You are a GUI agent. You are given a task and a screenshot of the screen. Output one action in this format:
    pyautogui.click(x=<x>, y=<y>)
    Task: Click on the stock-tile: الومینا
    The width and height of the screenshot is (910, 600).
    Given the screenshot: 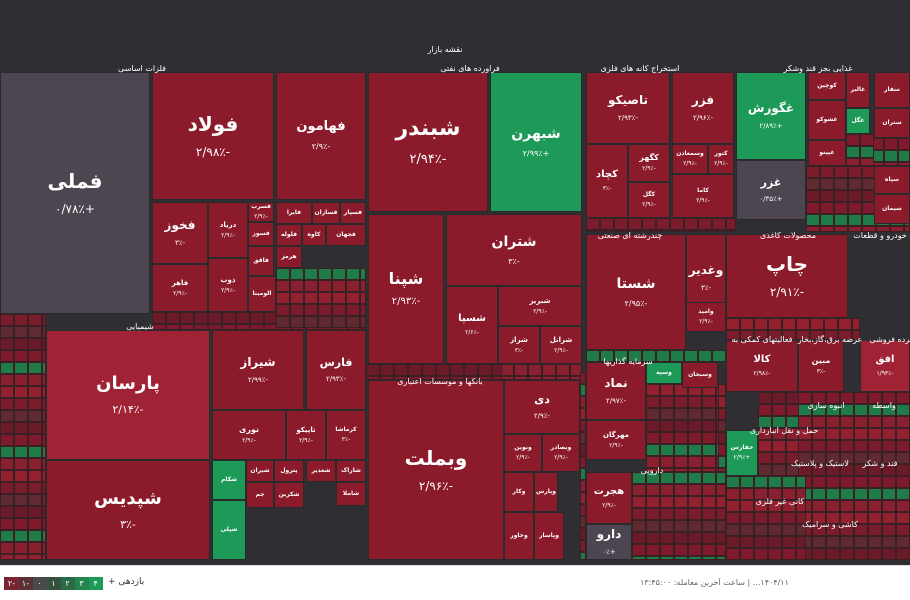 What is the action you would take?
    pyautogui.click(x=262, y=294)
    